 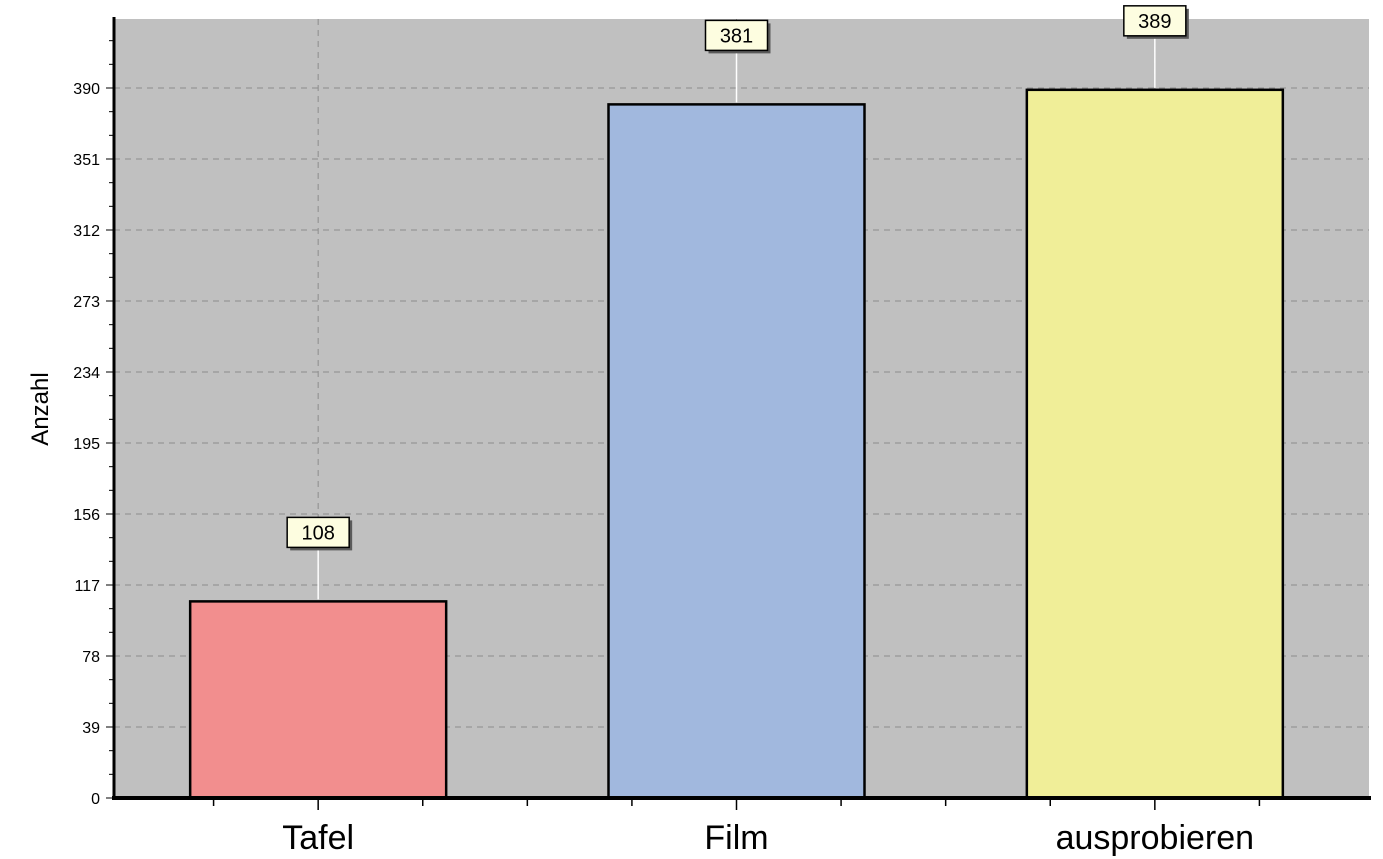 What do you see at coordinates (86, 515) in the screenshot?
I see `y-tick-label: 156` at bounding box center [86, 515].